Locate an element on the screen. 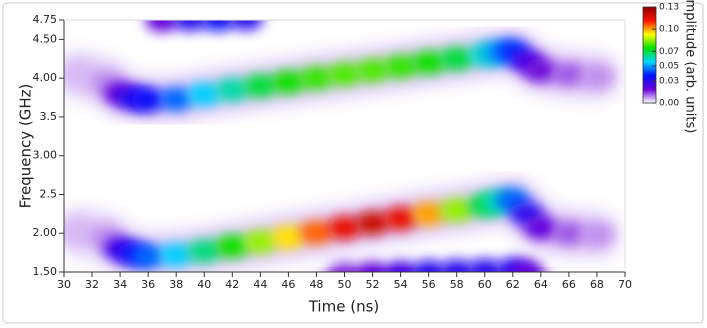 The width and height of the screenshot is (707, 328). x-tick-label: 68 is located at coordinates (597, 284).